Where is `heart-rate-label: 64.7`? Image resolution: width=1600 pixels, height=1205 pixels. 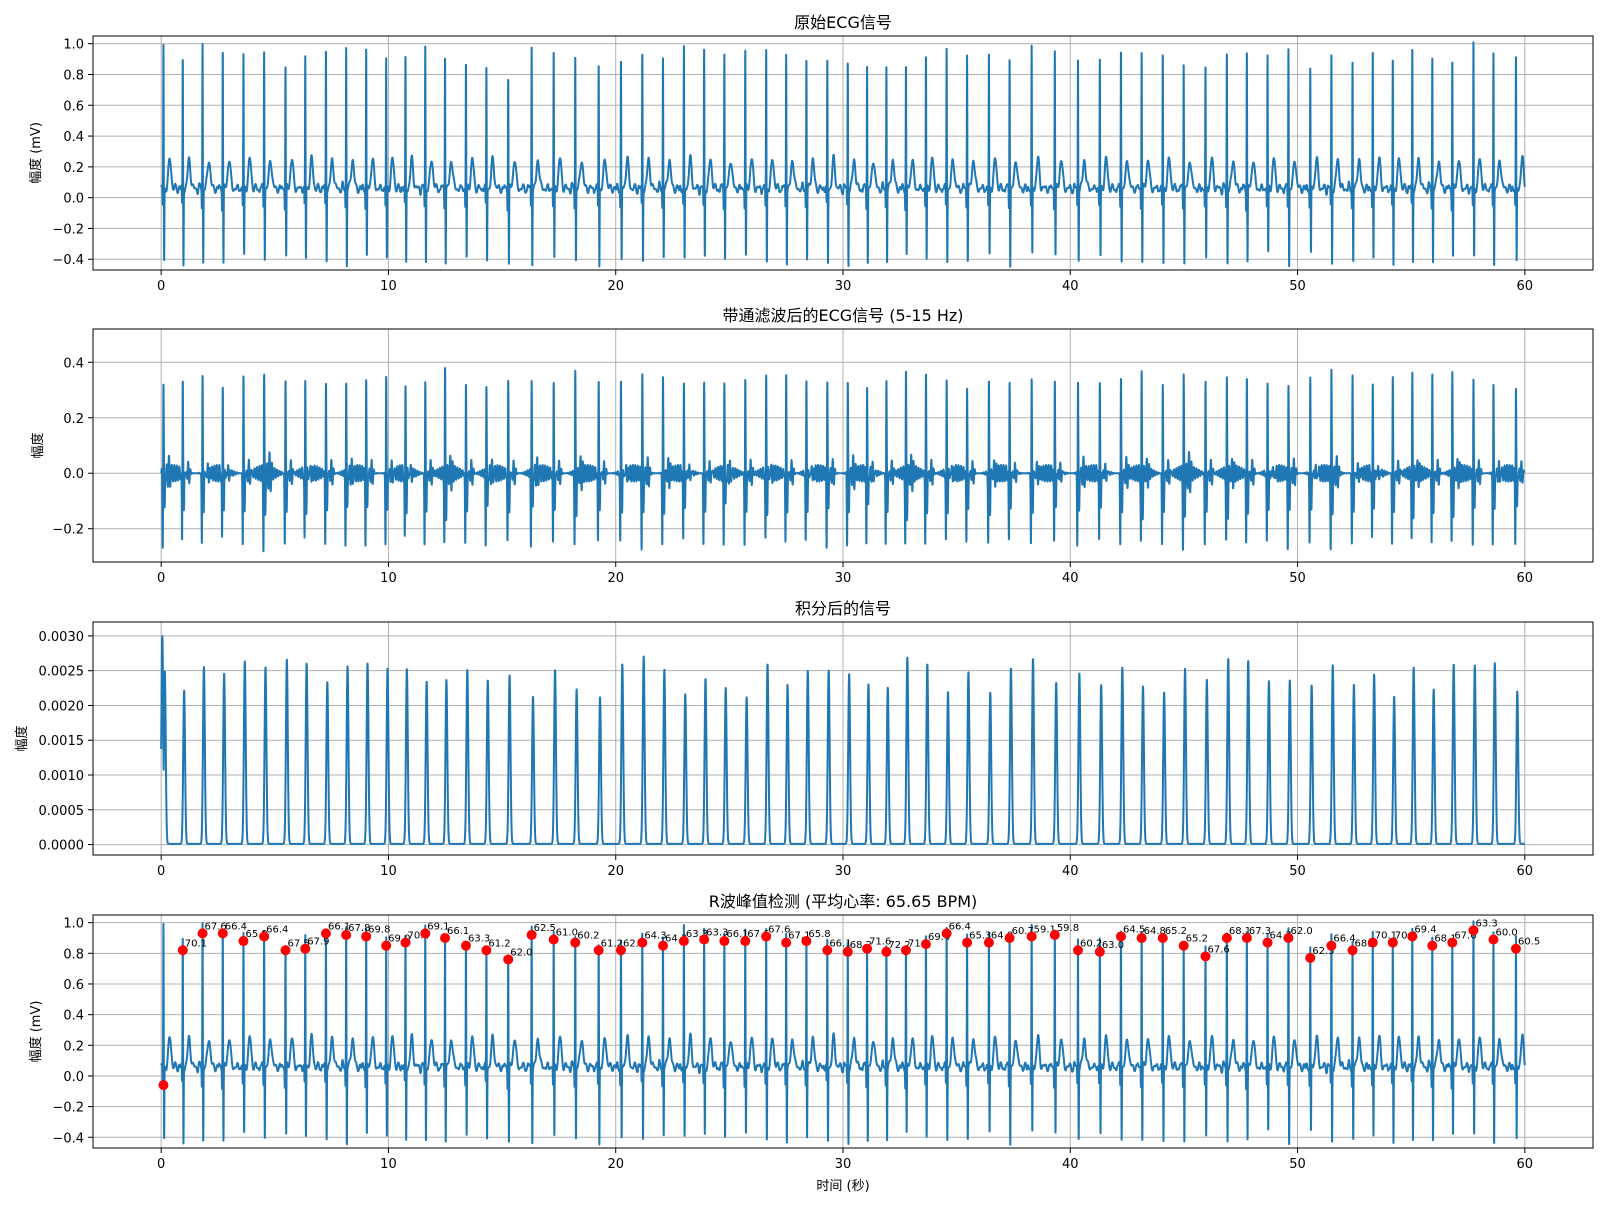
heart-rate-label: 64.7 is located at coordinates (1281, 936).